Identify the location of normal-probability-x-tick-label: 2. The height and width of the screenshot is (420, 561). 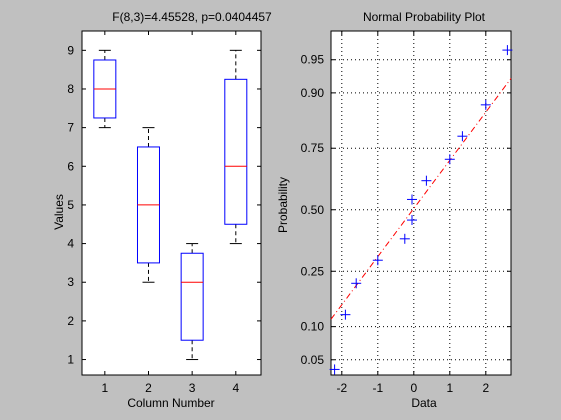
(485, 388).